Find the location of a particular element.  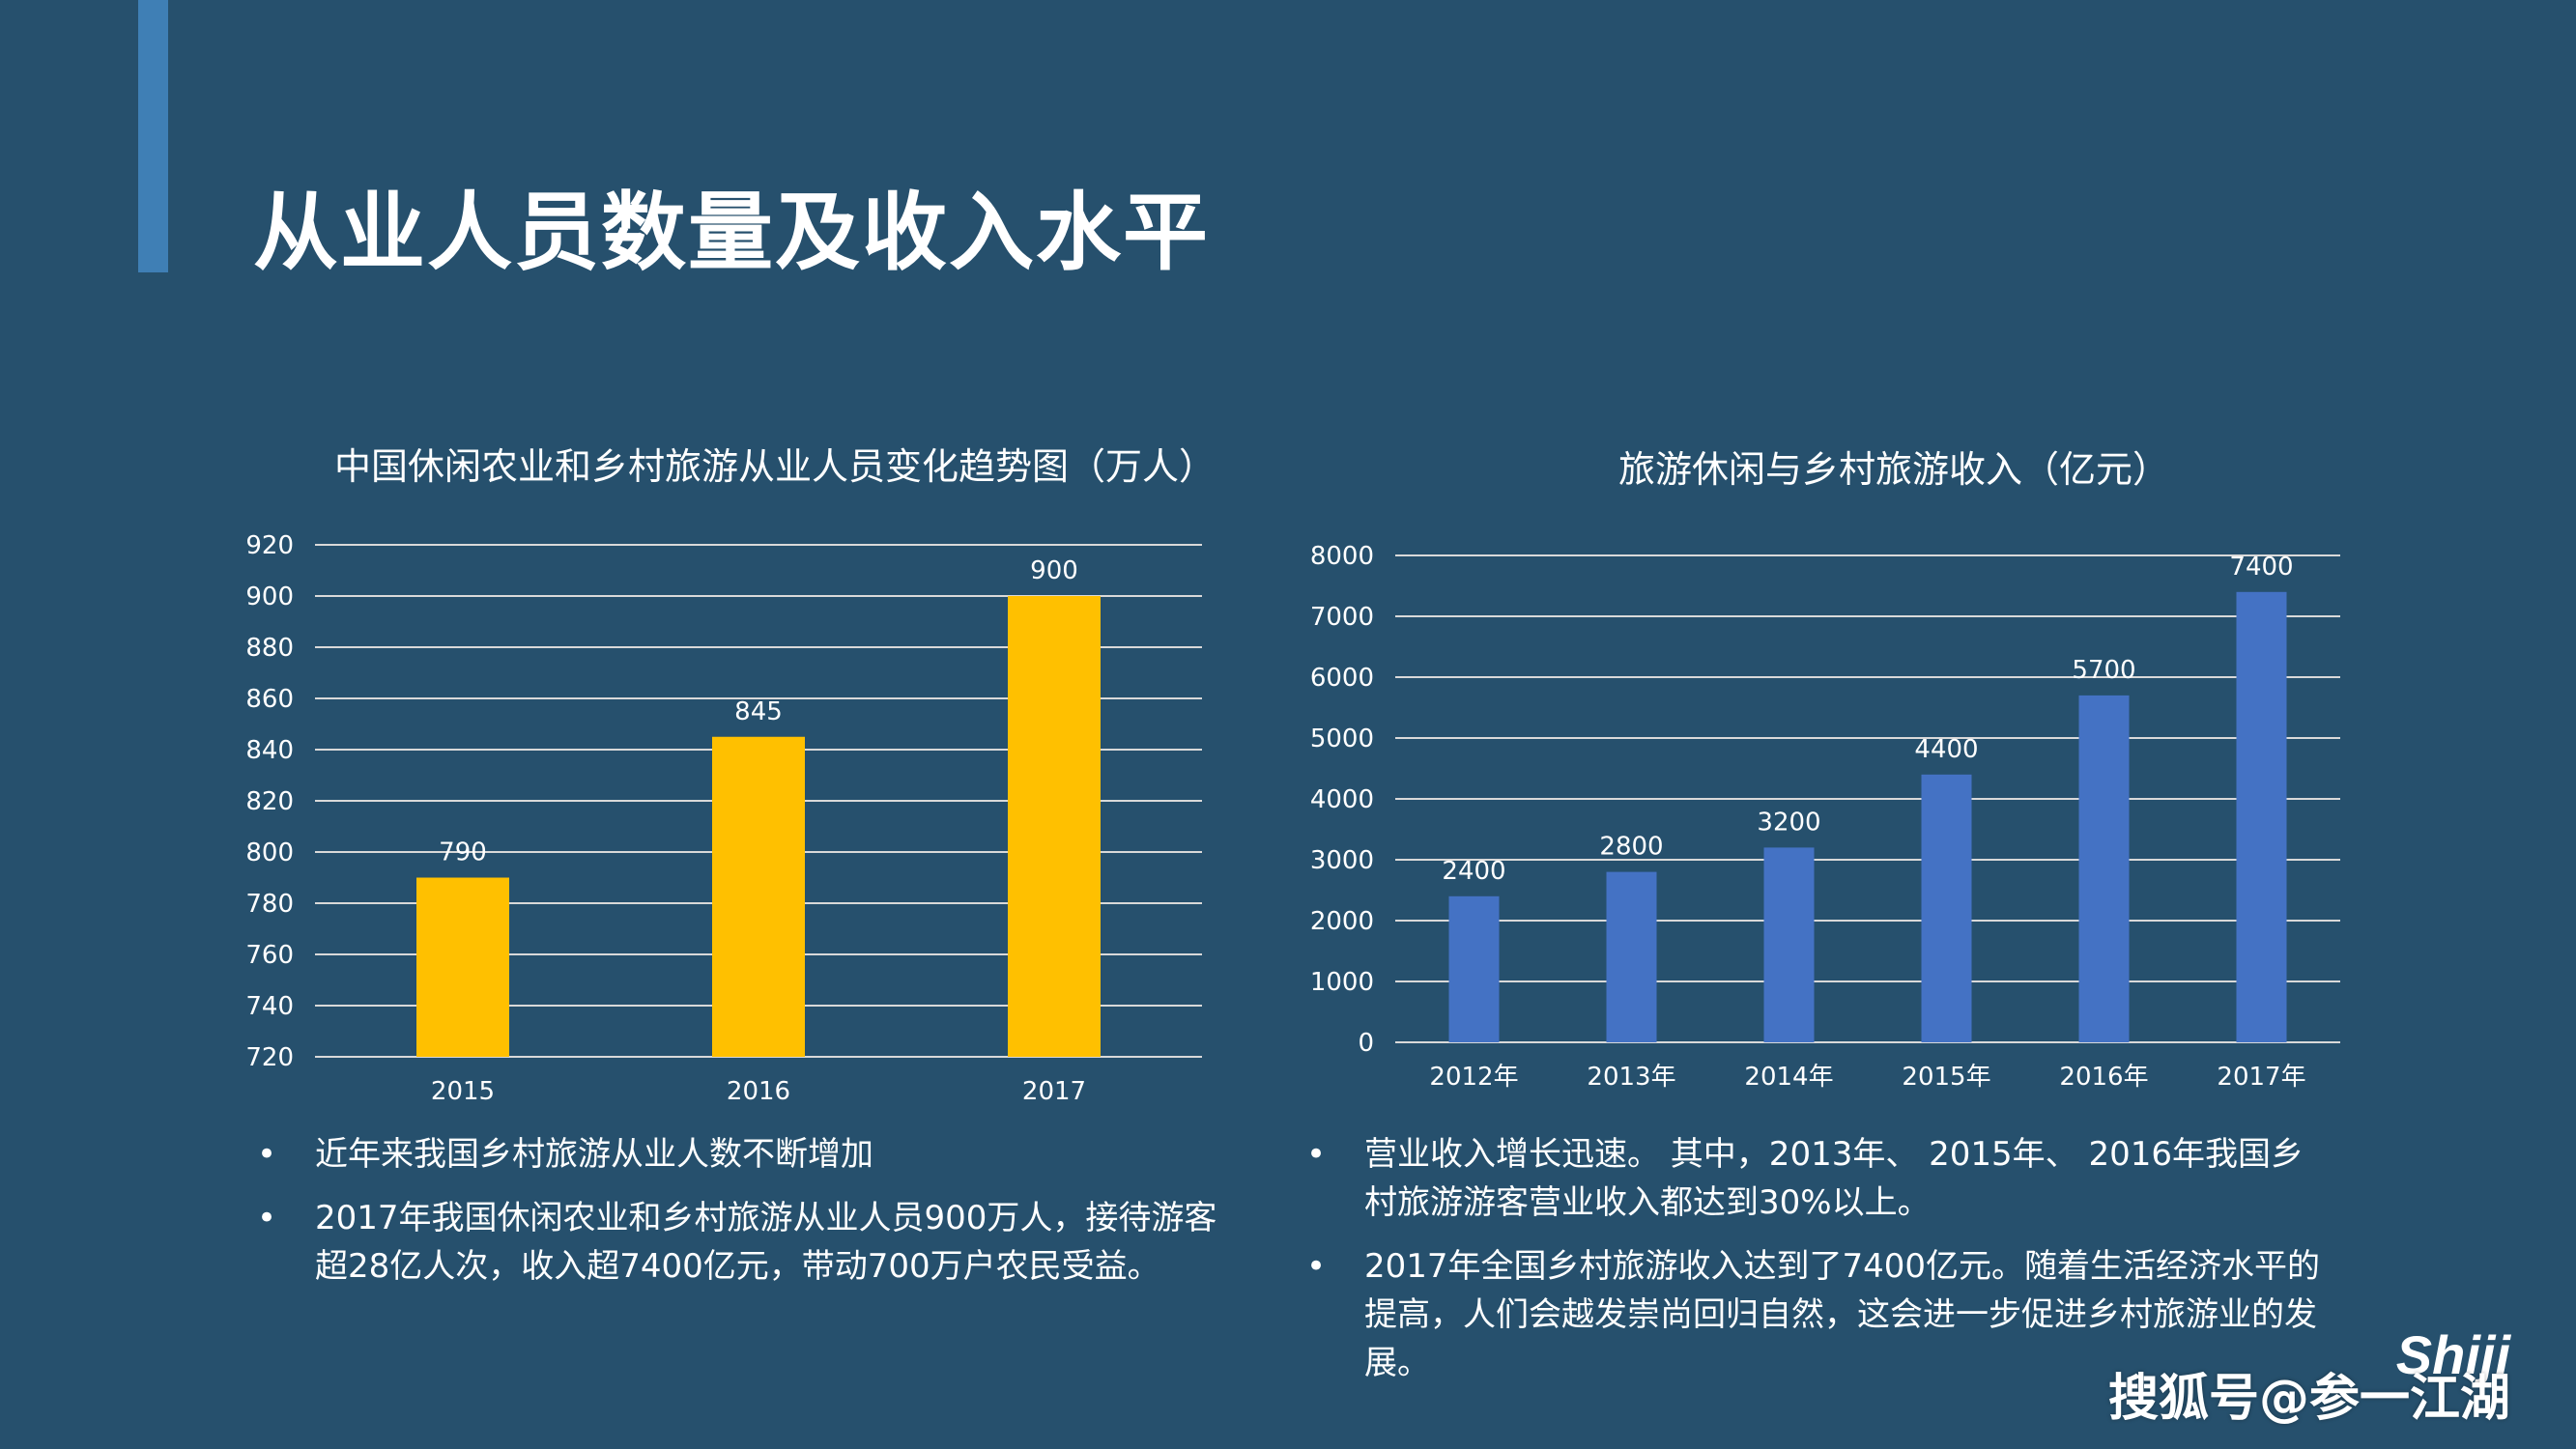

right-chart-data-label: 2400 is located at coordinates (1474, 871).